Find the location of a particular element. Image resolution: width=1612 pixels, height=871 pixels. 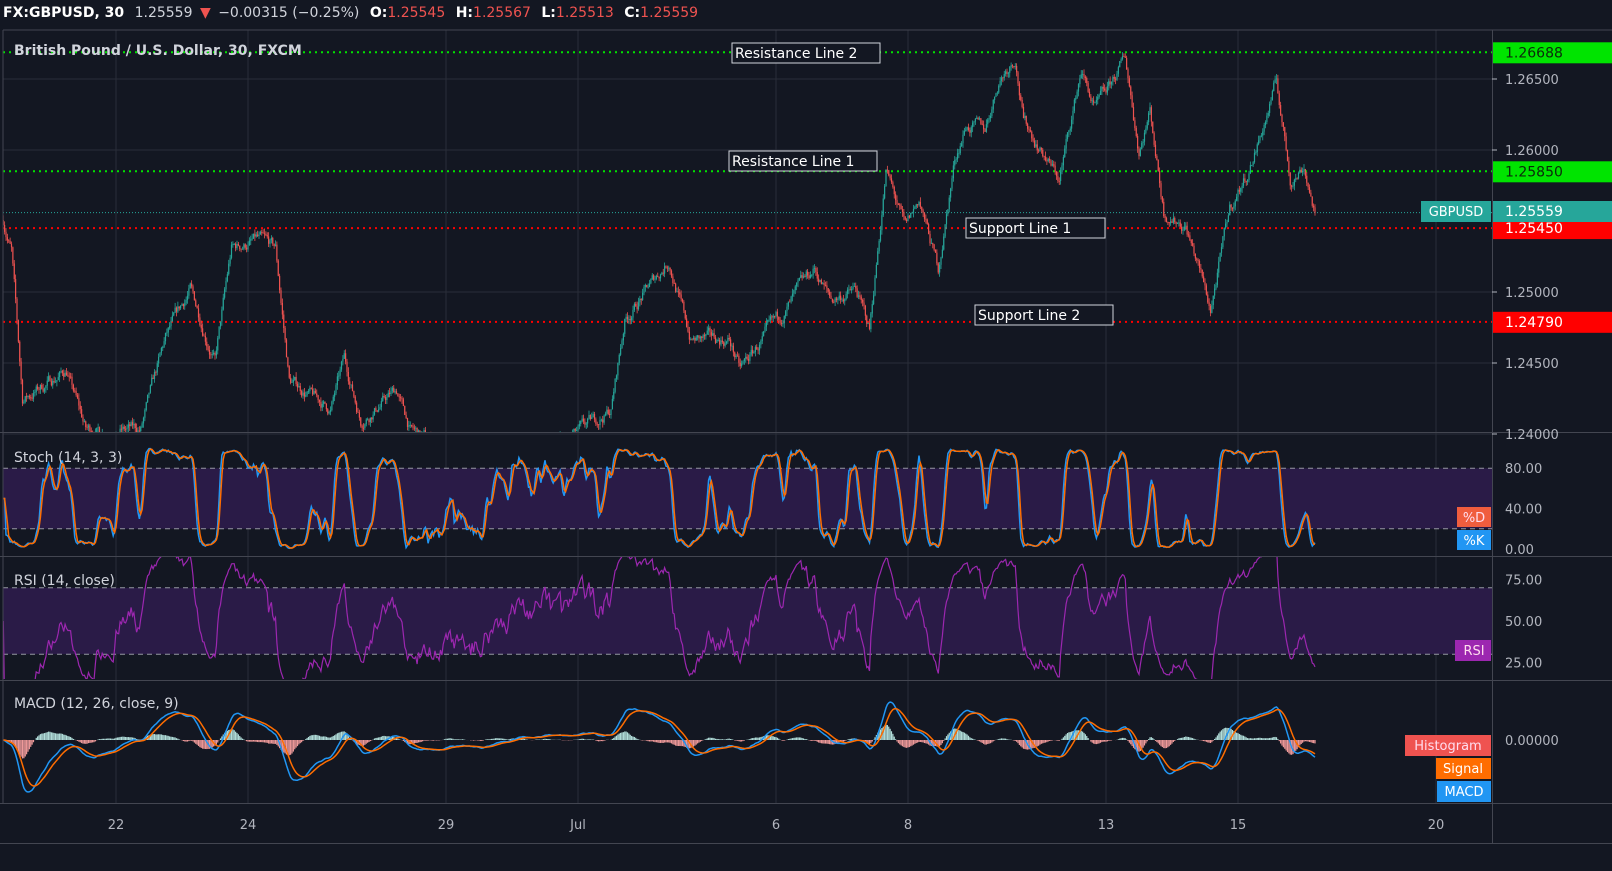

stoch-tick-label: 0.00 is located at coordinates (1519, 550).